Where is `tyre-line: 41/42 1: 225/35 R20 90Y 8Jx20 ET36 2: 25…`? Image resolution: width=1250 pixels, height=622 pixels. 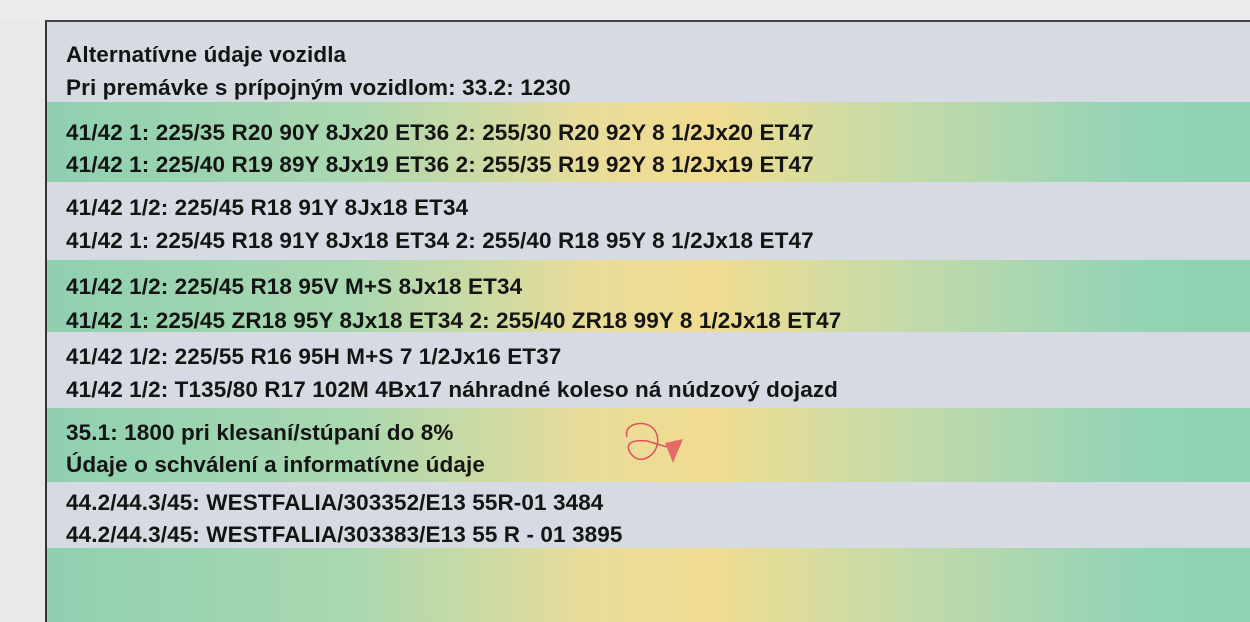 tyre-line: 41/42 1: 225/35 R20 90Y 8Jx20 ET36 2: 25… is located at coordinates (440, 132).